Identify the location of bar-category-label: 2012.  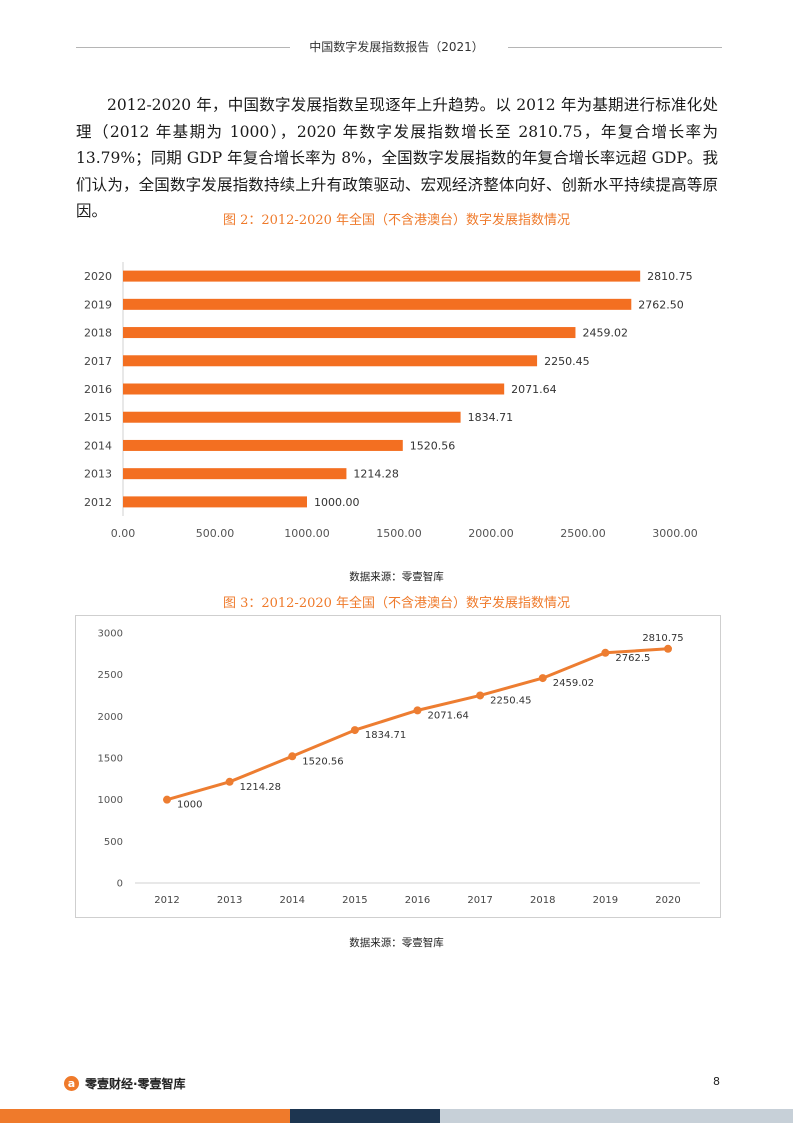
(98, 502).